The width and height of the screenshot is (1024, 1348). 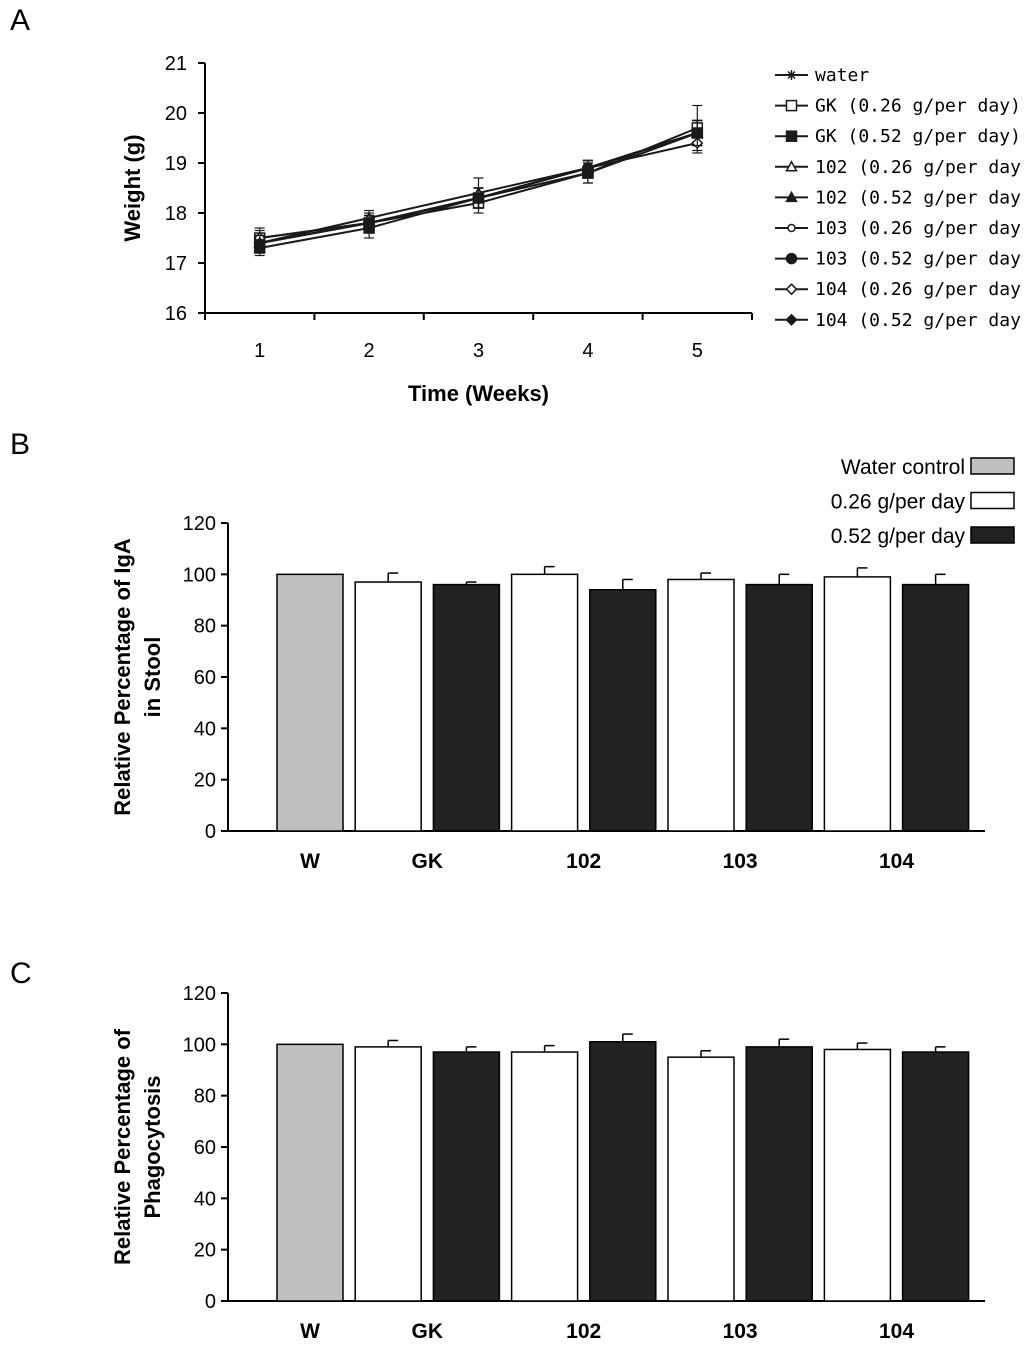 What do you see at coordinates (152, 677) in the screenshot?
I see `y-axis-title-line: in Stool` at bounding box center [152, 677].